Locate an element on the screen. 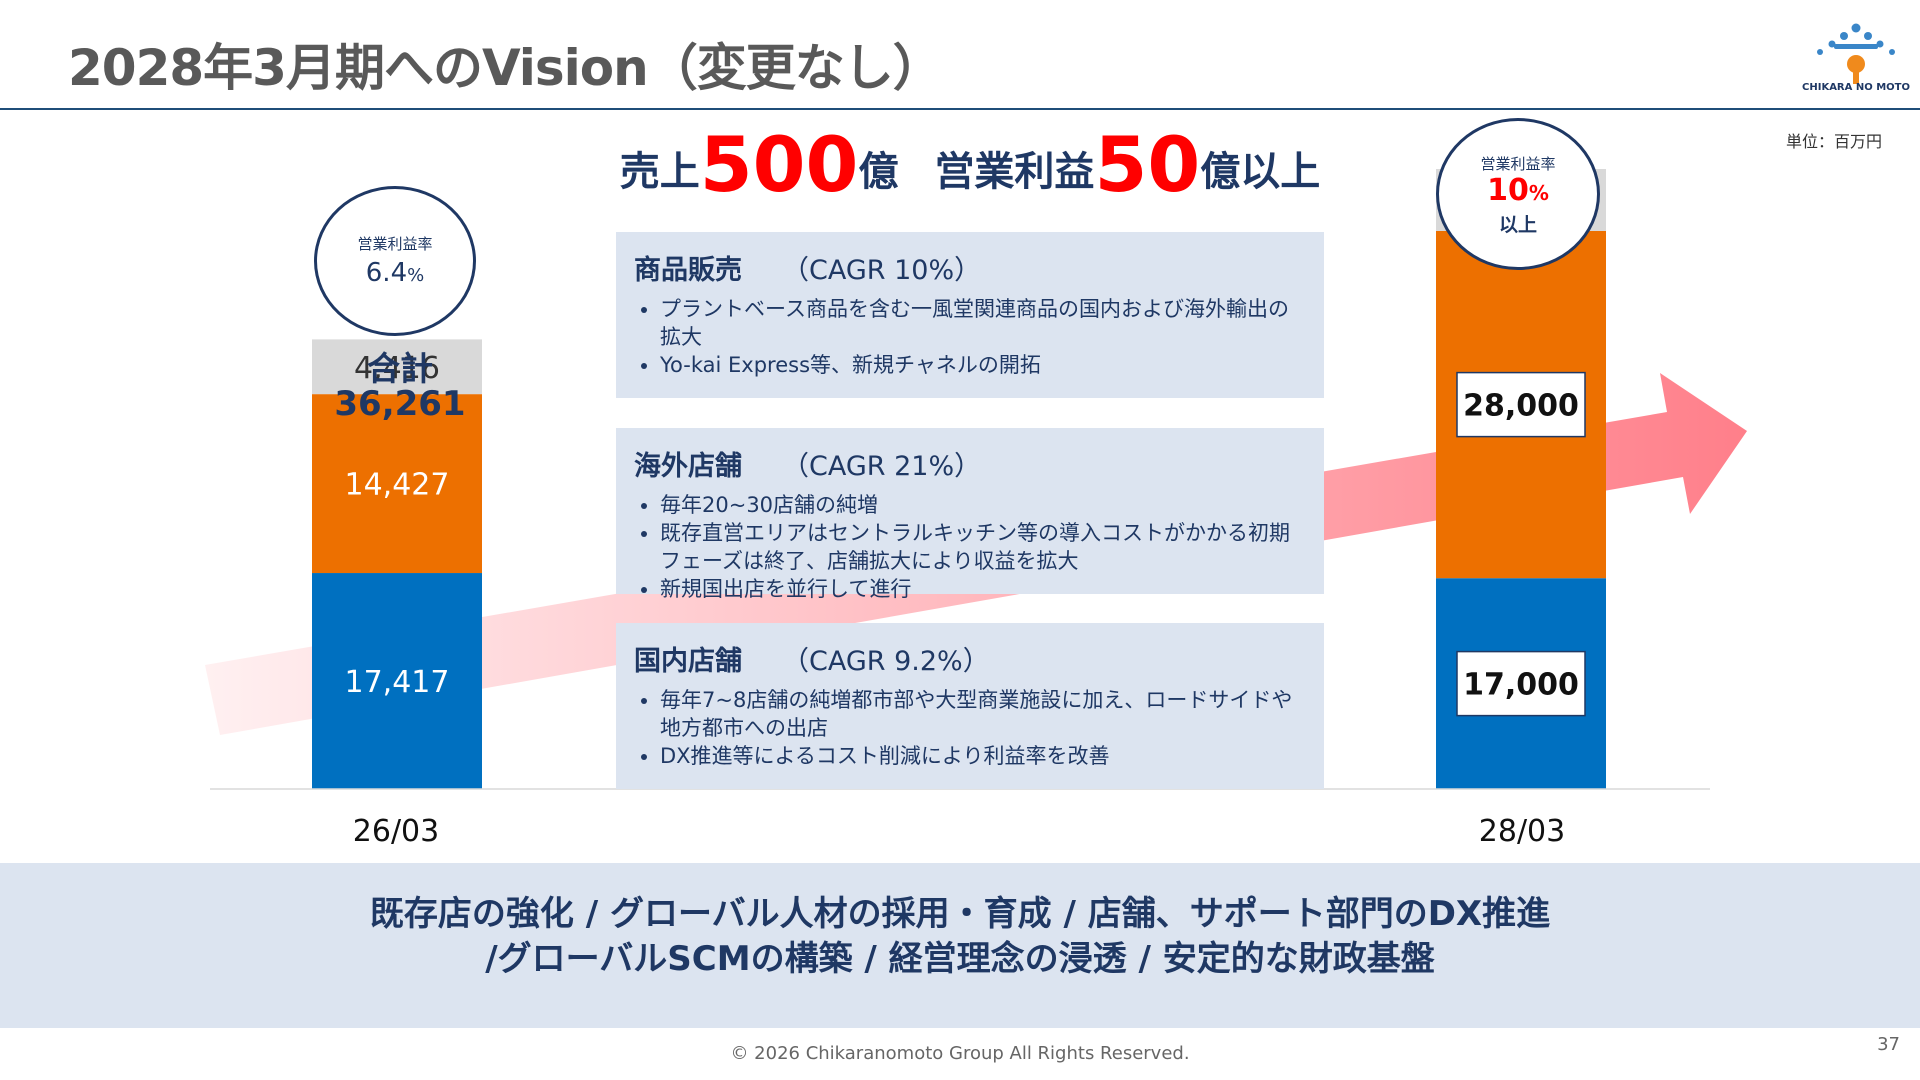 The height and width of the screenshot is (1080, 1920). headline-sales-unit: 億 is located at coordinates (878, 172).